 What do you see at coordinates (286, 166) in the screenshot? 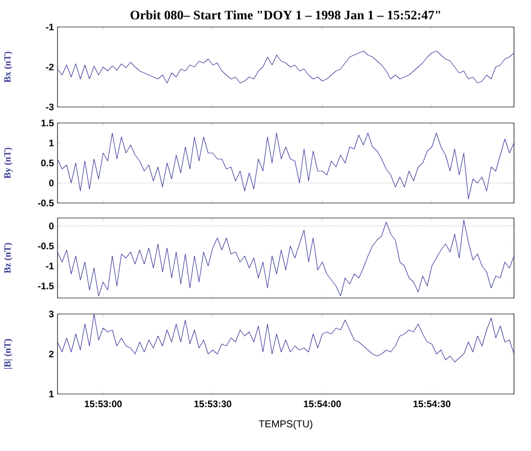
I see `line-series` at bounding box center [286, 166].